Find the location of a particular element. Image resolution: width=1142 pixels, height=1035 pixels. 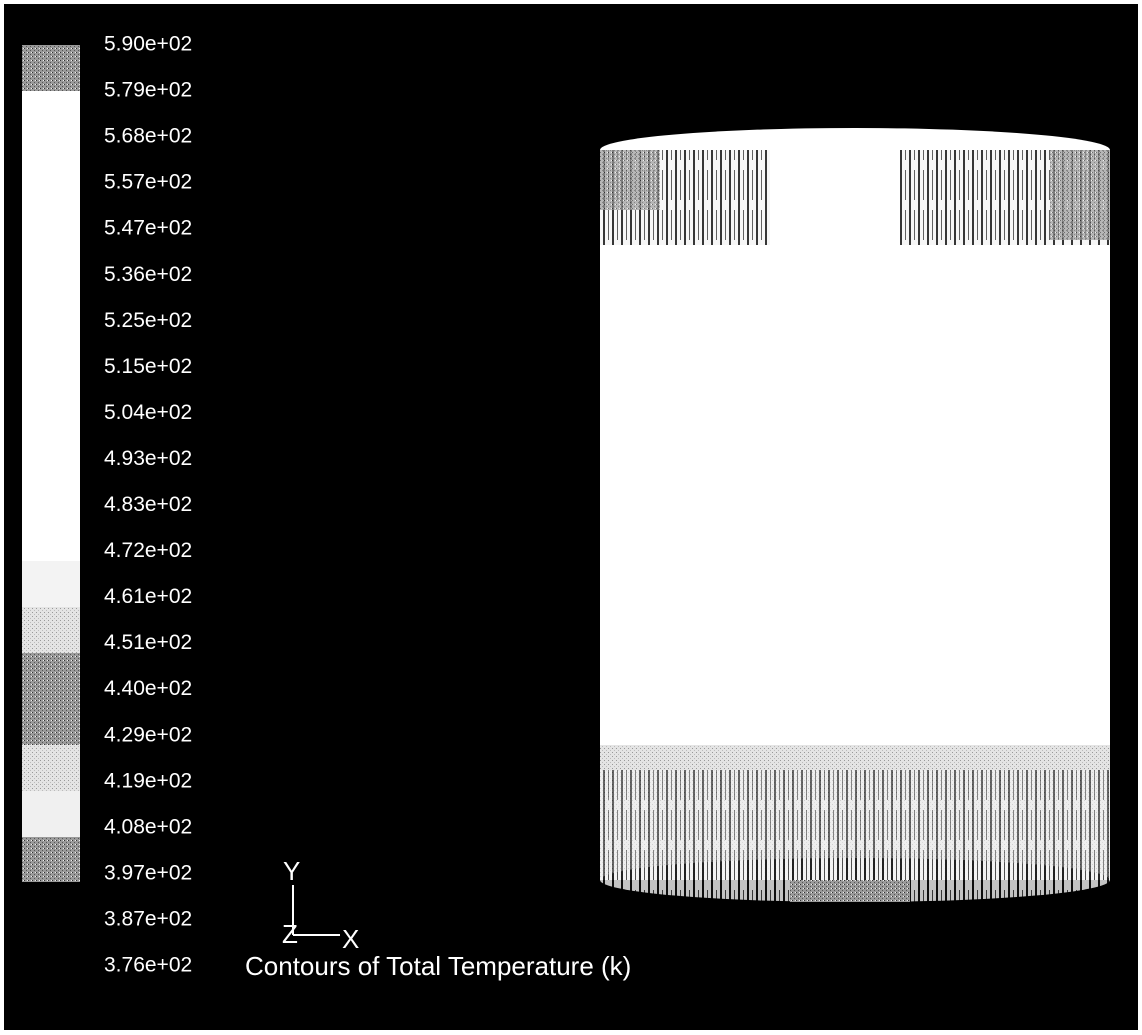

colorbar-label: 5.15e+02 is located at coordinates (148, 366).